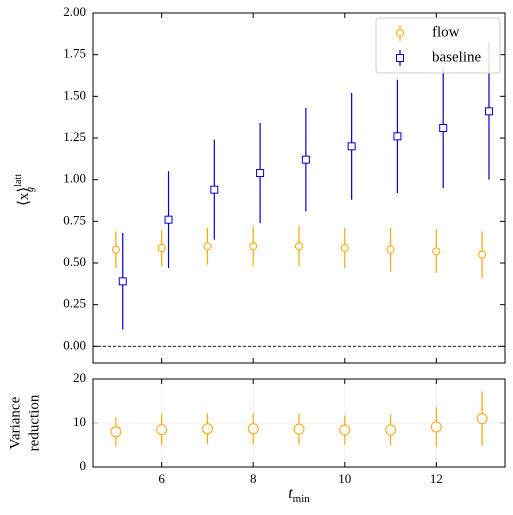 Image resolution: width=513 pixels, height=515 pixels. What do you see at coordinates (290, 493) in the screenshot?
I see `label-base: t` at bounding box center [290, 493].